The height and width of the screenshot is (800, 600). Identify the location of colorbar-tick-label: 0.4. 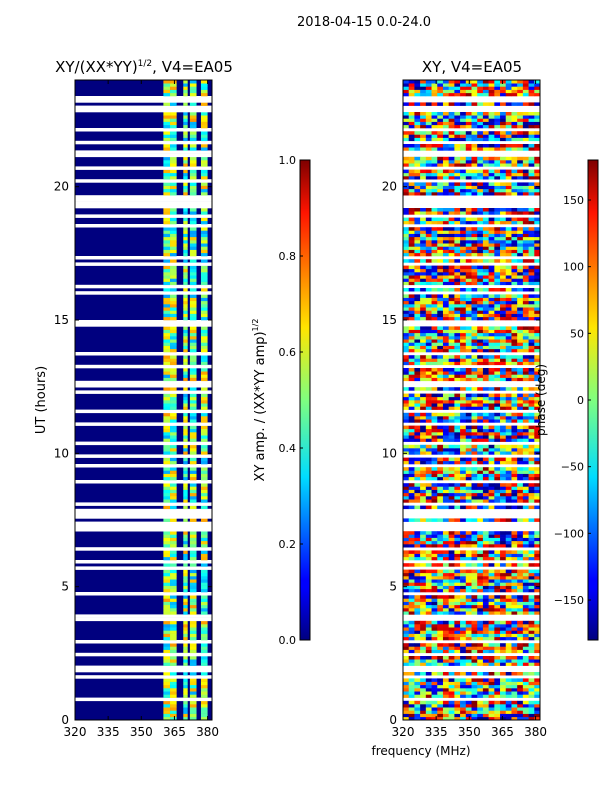
(288, 448).